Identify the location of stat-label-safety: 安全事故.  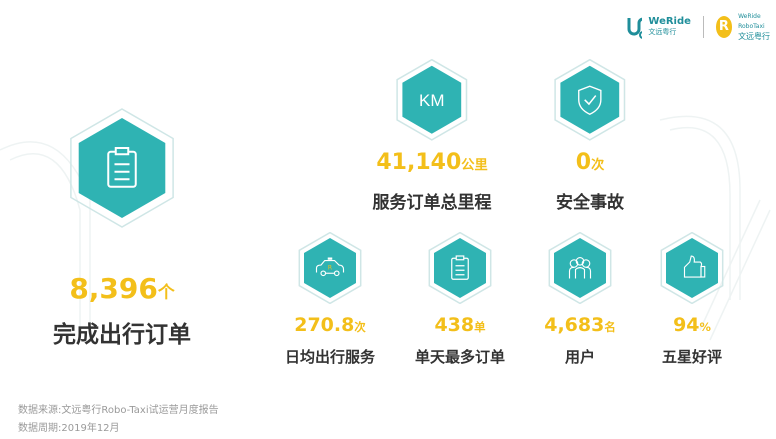
(590, 203).